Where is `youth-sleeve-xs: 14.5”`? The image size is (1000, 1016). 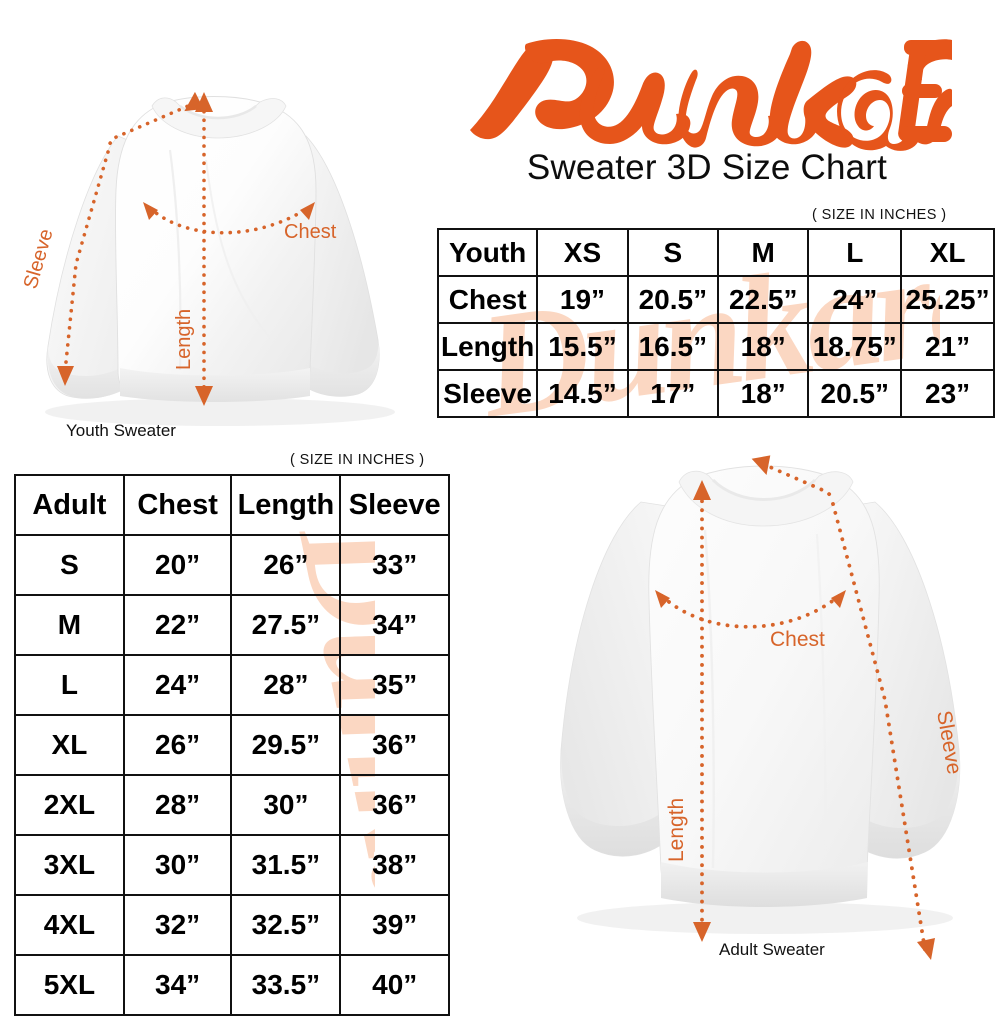
youth-sleeve-xs: 14.5” is located at coordinates (582, 393).